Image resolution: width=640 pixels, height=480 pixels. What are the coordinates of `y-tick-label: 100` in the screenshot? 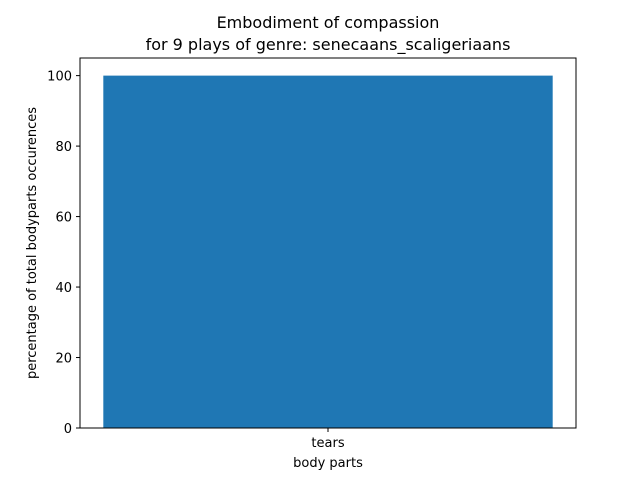 It's located at (59, 77).